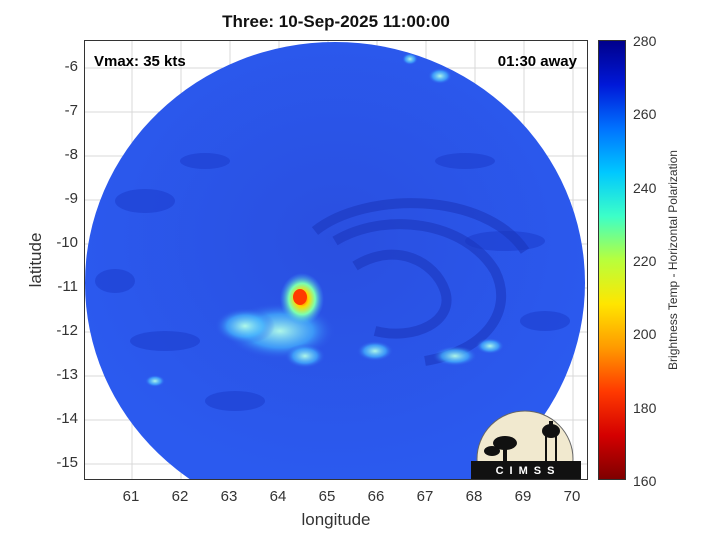  Describe the element at coordinates (71, 154) in the screenshot. I see `y-tick-label: -8` at that location.